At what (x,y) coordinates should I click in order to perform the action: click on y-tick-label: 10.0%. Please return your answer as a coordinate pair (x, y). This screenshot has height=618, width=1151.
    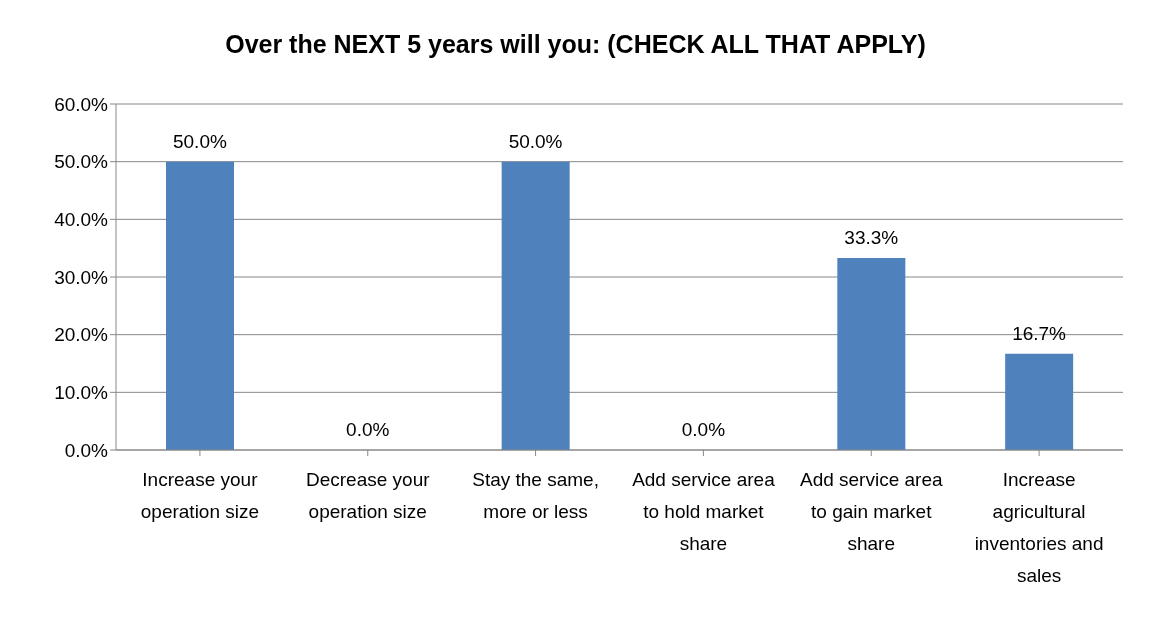
    Looking at the image, I should click on (81, 393).